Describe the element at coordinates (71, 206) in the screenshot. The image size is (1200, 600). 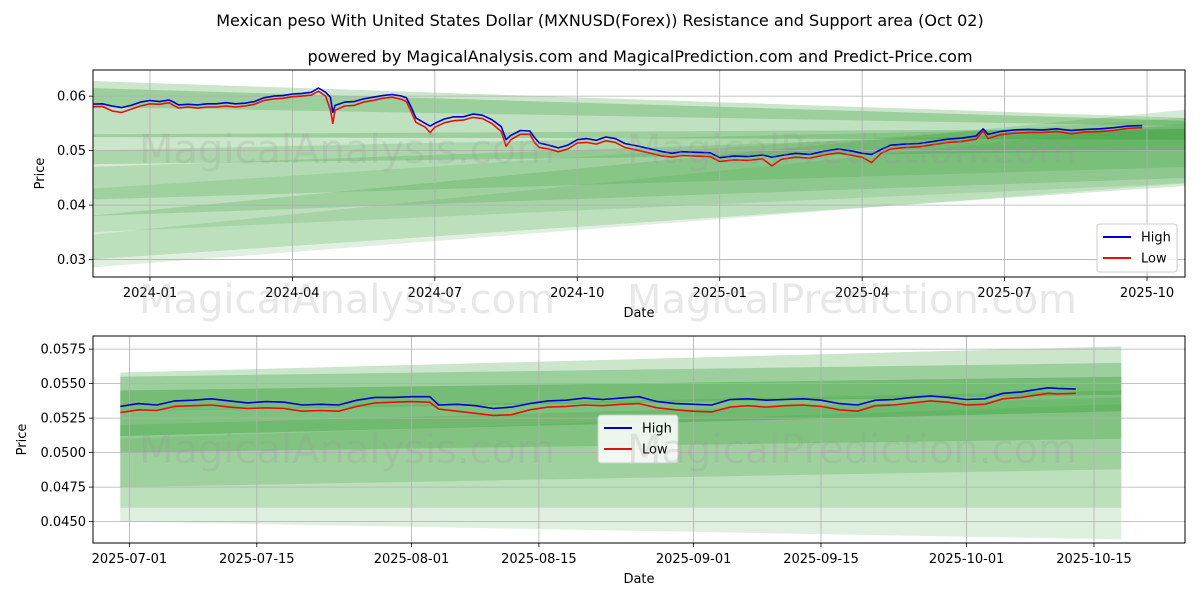
I see `top-panel-y-tick-label-1: 0.04` at that location.